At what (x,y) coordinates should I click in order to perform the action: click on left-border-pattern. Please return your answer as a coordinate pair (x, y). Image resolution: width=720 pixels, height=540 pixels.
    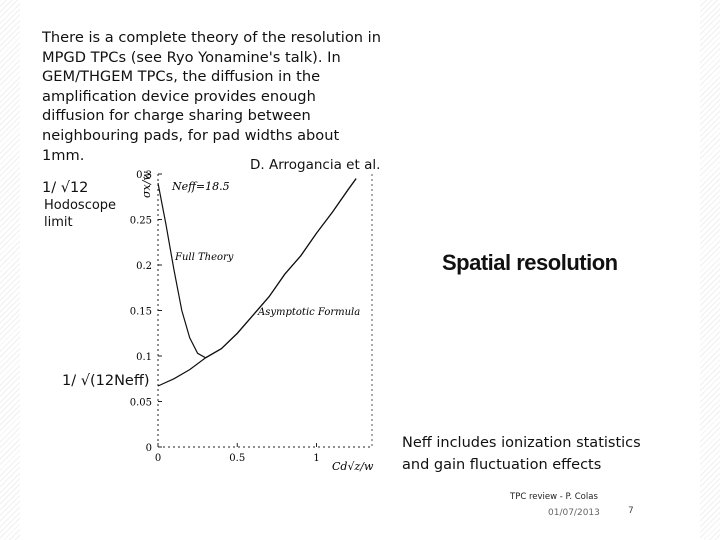
    Looking at the image, I should click on (10, 270).